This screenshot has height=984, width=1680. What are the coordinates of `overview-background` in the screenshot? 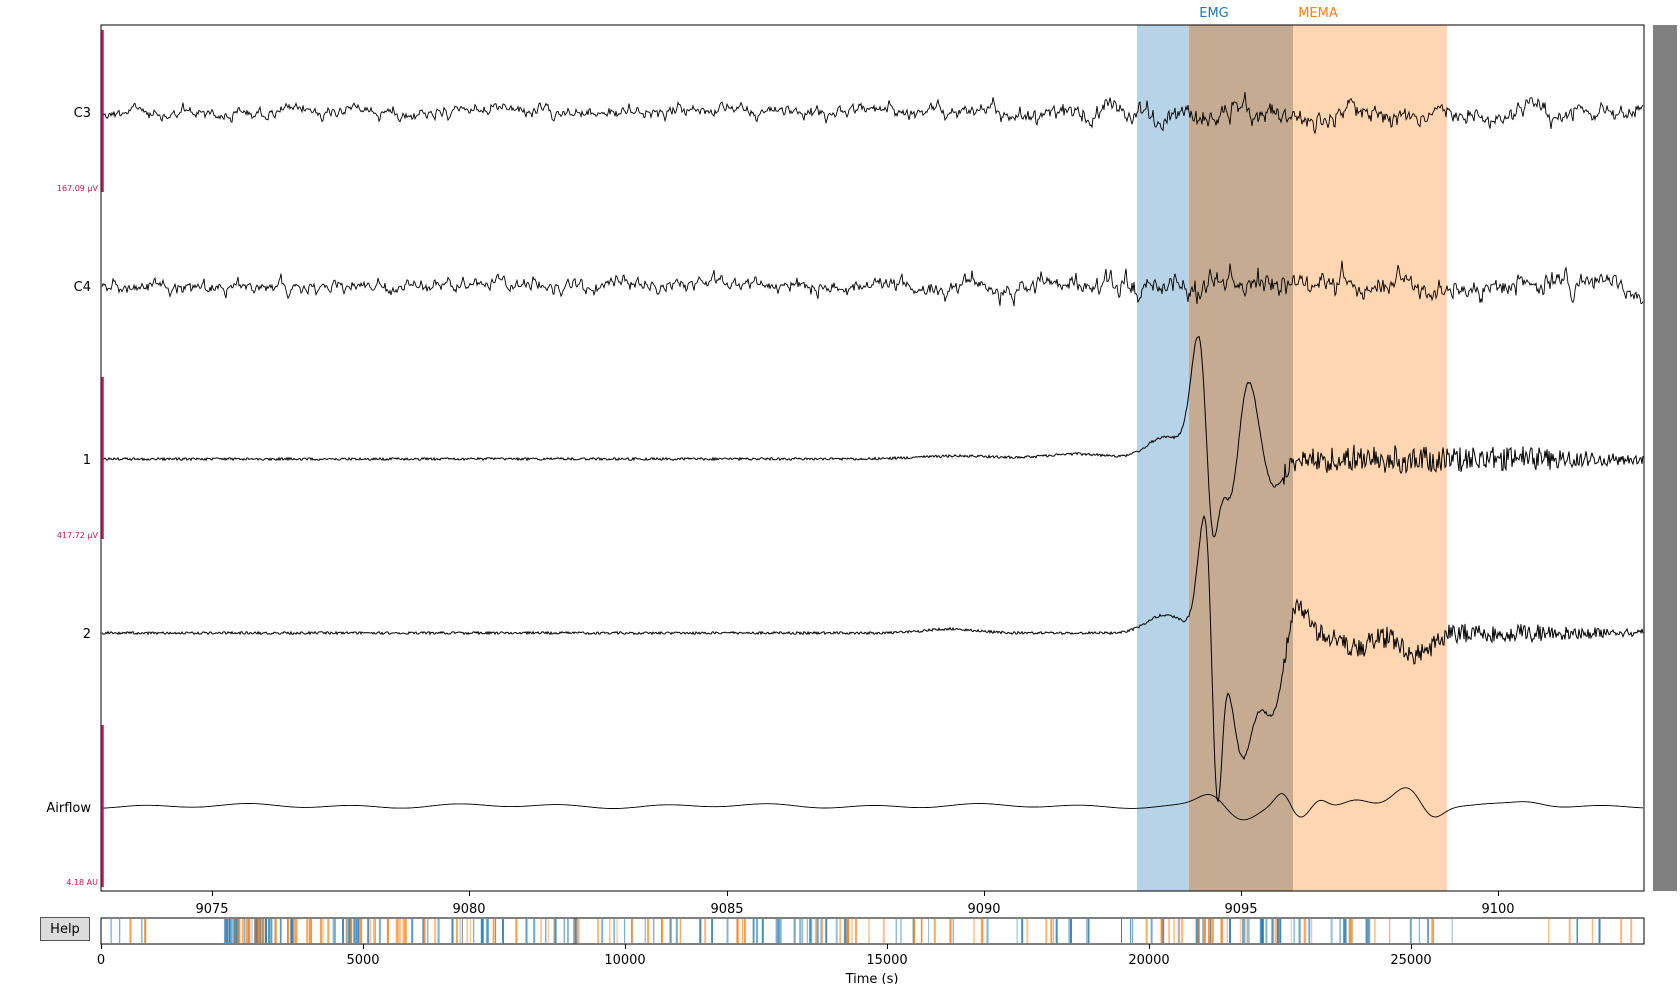 It's located at (872, 931).